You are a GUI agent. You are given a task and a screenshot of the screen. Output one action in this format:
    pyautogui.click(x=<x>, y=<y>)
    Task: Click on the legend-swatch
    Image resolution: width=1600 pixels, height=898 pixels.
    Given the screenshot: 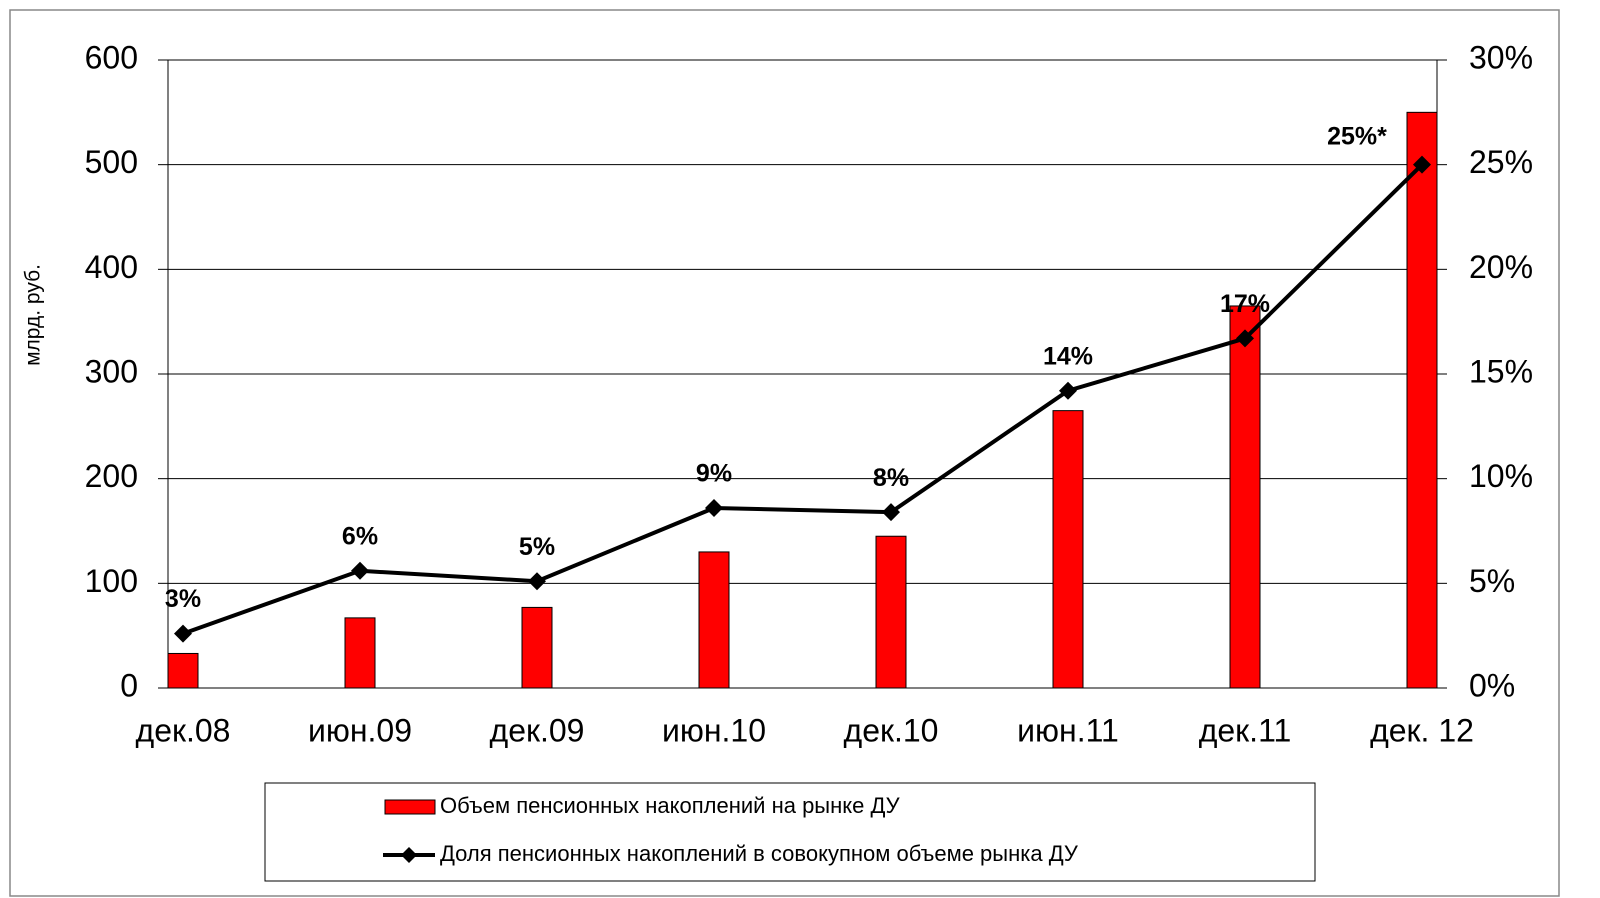 What is the action you would take?
    pyautogui.click(x=410, y=807)
    